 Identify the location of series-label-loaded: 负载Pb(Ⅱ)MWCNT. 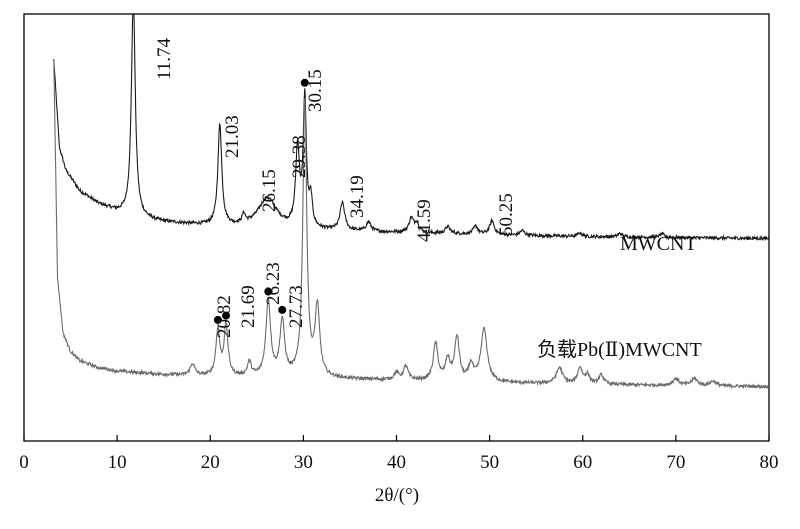
(619, 349).